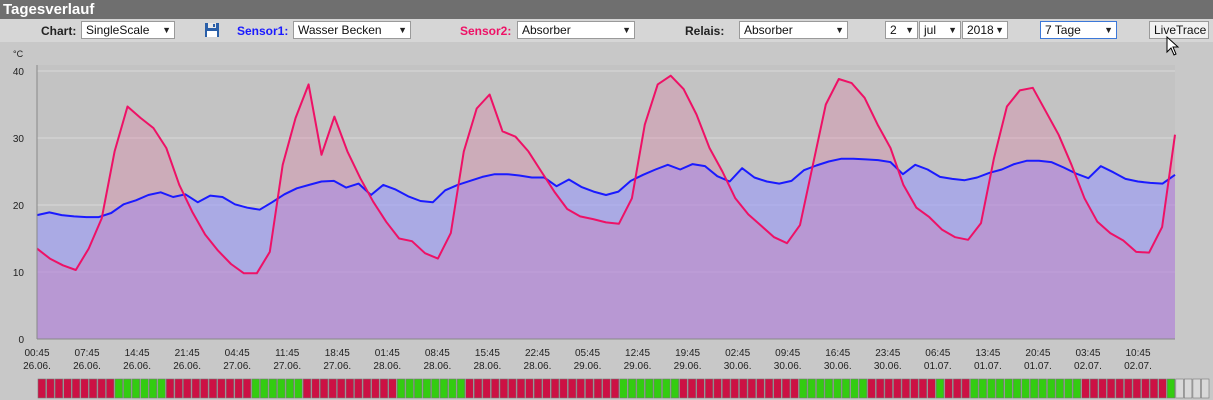 This screenshot has height=400, width=1213. What do you see at coordinates (893, 30) in the screenshot?
I see `day-select-value: 2` at bounding box center [893, 30].